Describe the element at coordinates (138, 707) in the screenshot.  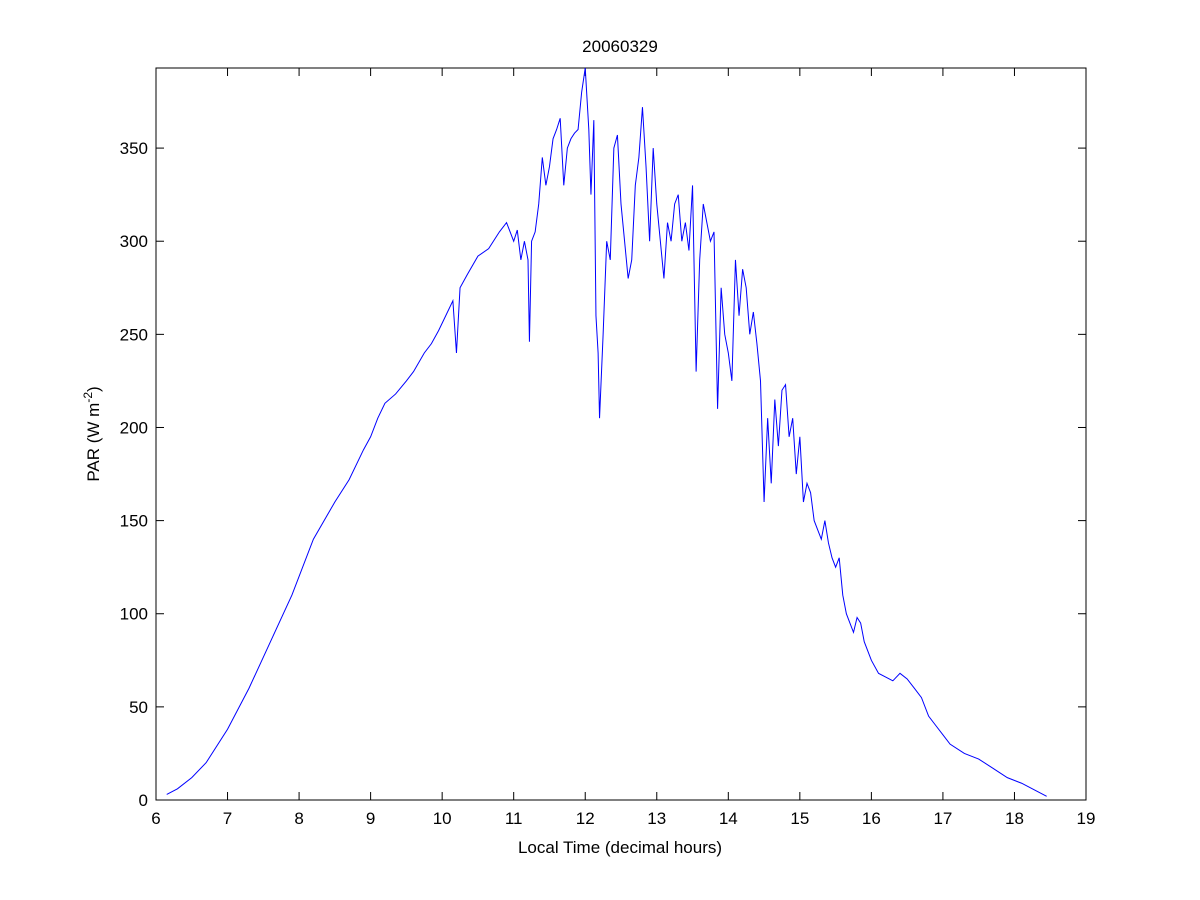
I see `y-tick-label: 50` at that location.